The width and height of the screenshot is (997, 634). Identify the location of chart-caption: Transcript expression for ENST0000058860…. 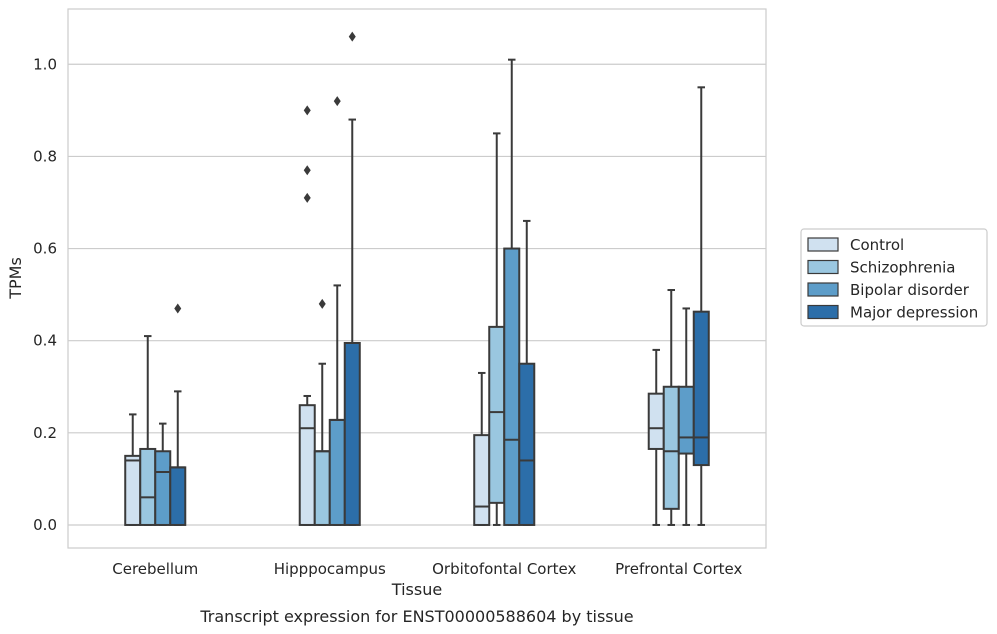
(416, 616).